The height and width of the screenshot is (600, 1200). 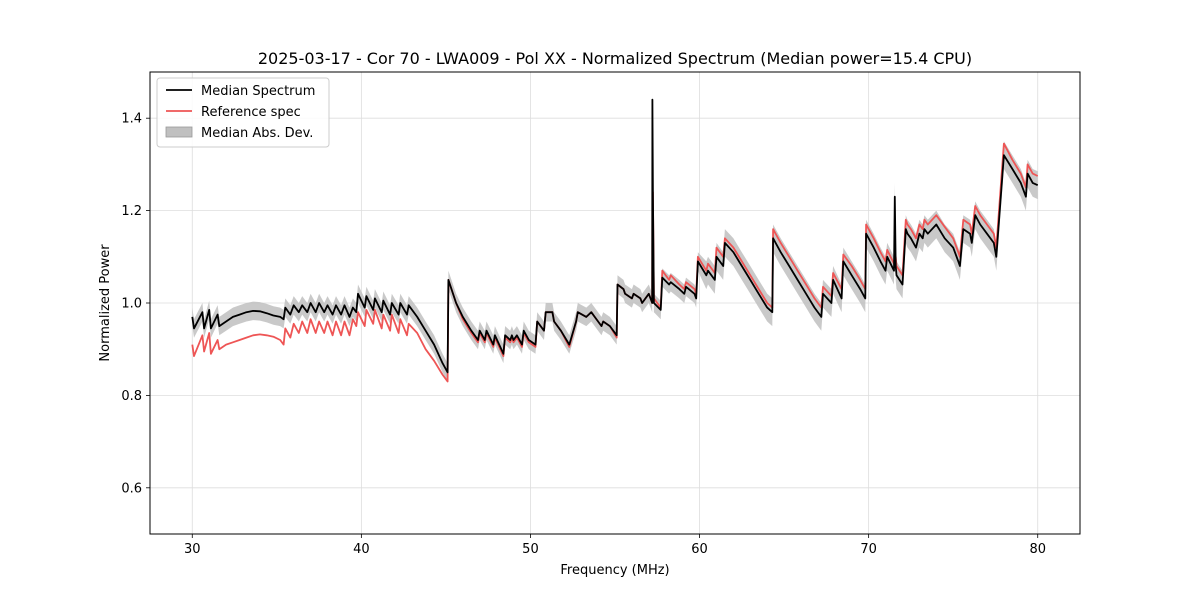 I want to click on x-tick-label: 50, so click(x=530, y=549).